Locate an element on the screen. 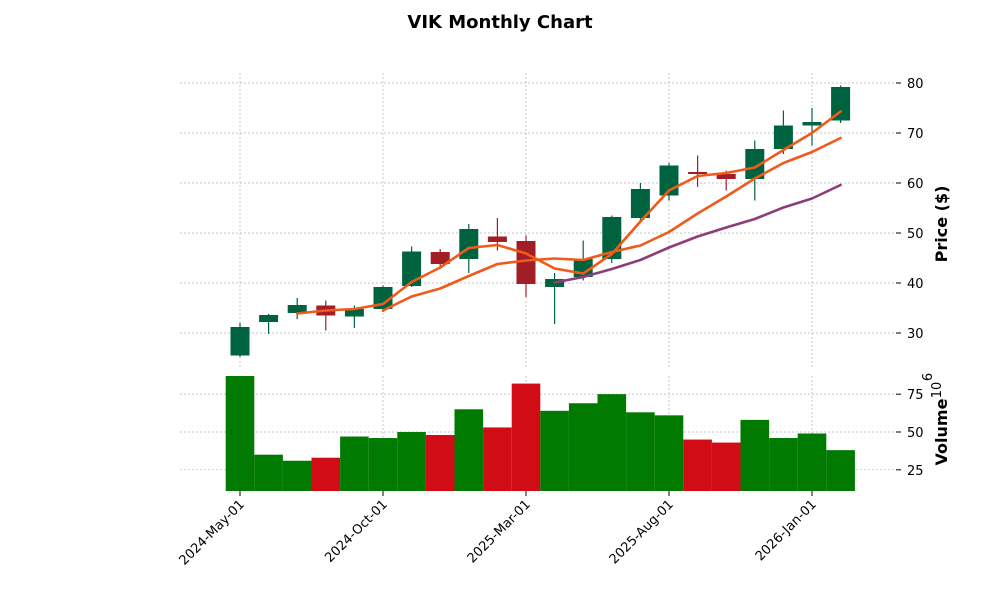 Image resolution: width=1000 pixels, height=604 pixels. volume-exponent-power: 6 is located at coordinates (928, 377).